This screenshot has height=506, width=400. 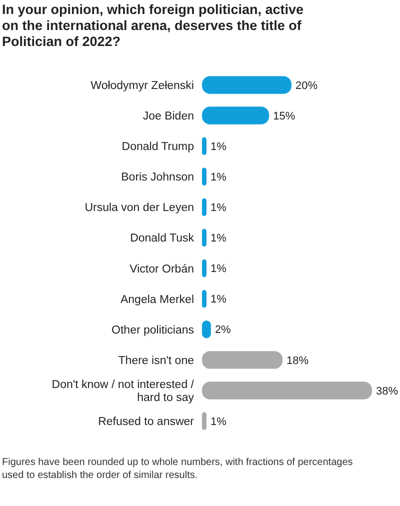 I want to click on y-tick-label: Donald Tusk, so click(x=162, y=238).